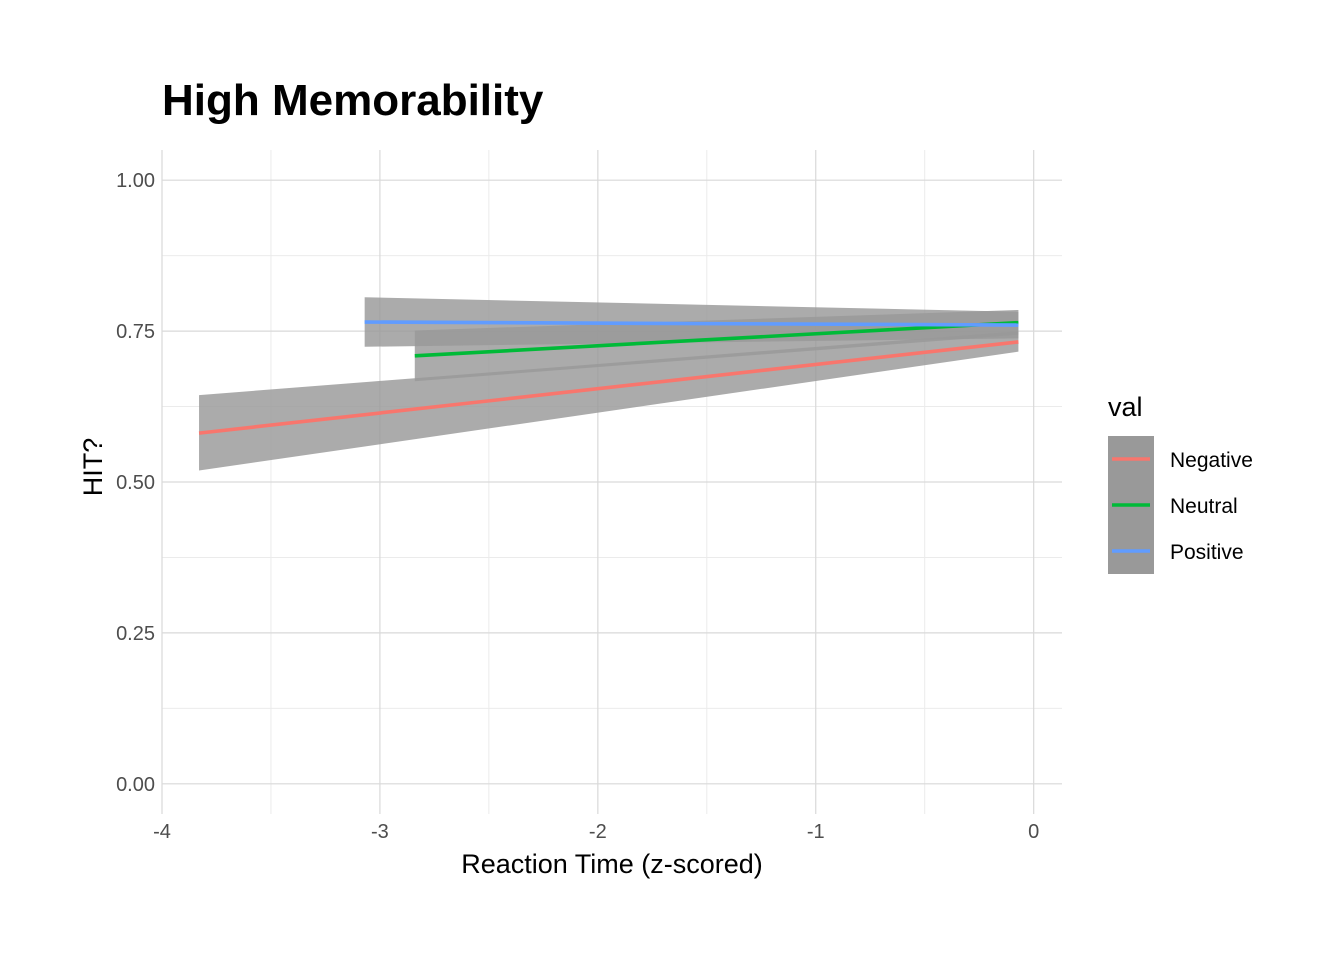  Describe the element at coordinates (380, 832) in the screenshot. I see `x-tick-label: -3` at that location.